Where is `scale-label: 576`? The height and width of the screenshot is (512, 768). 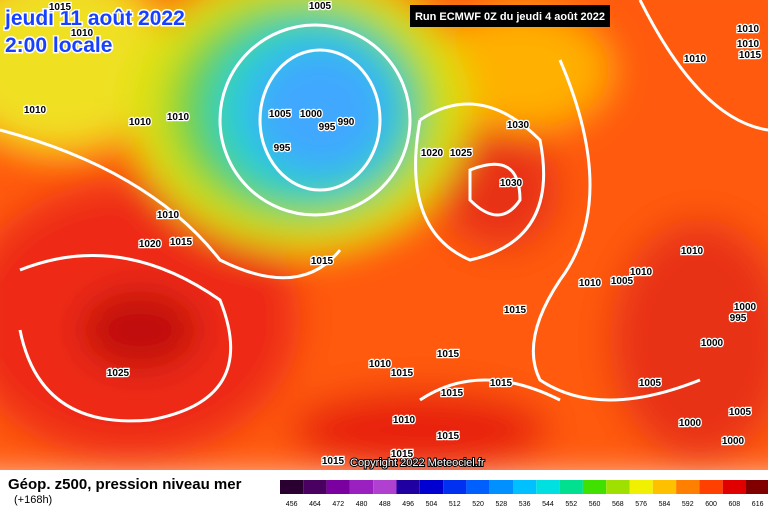 scale-label: 576 is located at coordinates (641, 504).